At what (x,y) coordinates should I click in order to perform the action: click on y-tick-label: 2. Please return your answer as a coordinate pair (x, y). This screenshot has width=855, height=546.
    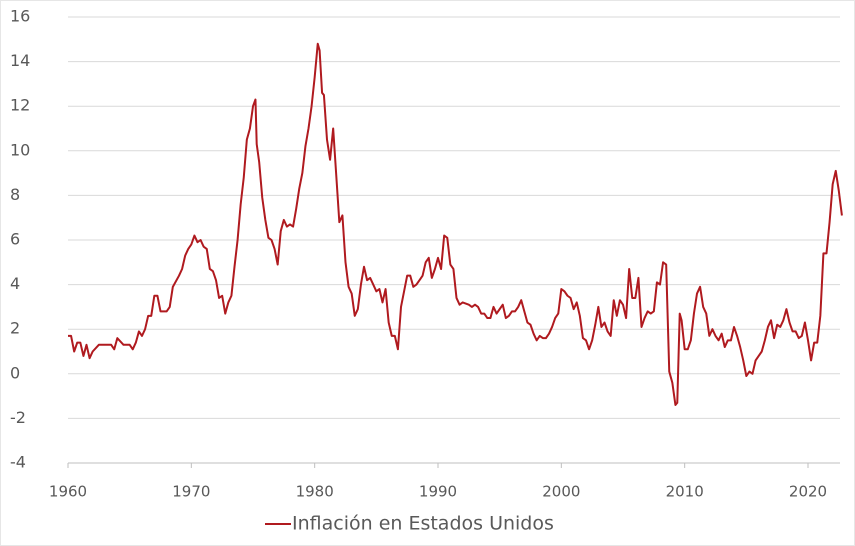
    Looking at the image, I should click on (15, 328).